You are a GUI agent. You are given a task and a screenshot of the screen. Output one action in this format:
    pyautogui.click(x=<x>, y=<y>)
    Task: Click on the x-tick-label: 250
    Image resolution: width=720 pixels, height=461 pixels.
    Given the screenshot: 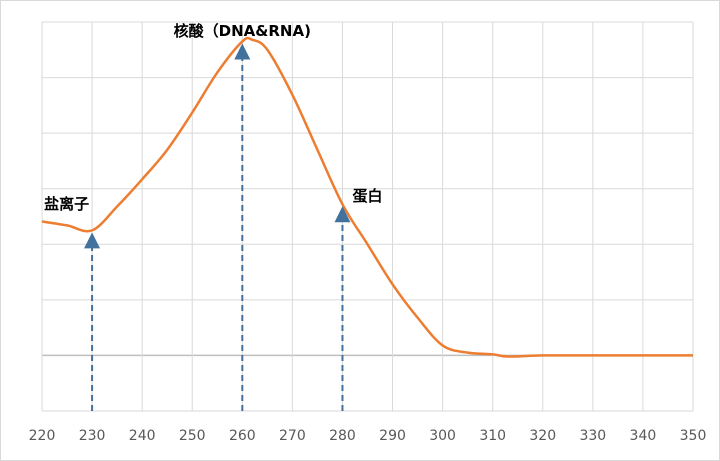 What is the action you would take?
    pyautogui.click(x=192, y=436)
    